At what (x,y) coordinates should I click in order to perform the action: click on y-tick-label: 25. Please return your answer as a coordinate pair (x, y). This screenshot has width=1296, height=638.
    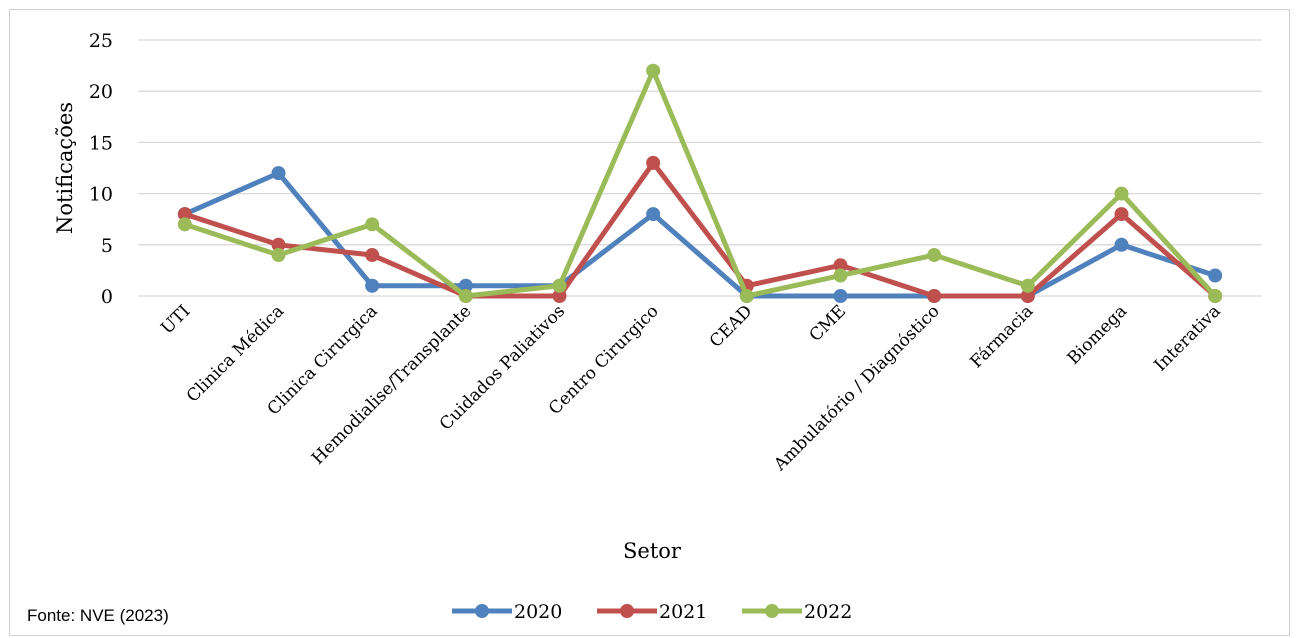
    Looking at the image, I should click on (101, 41).